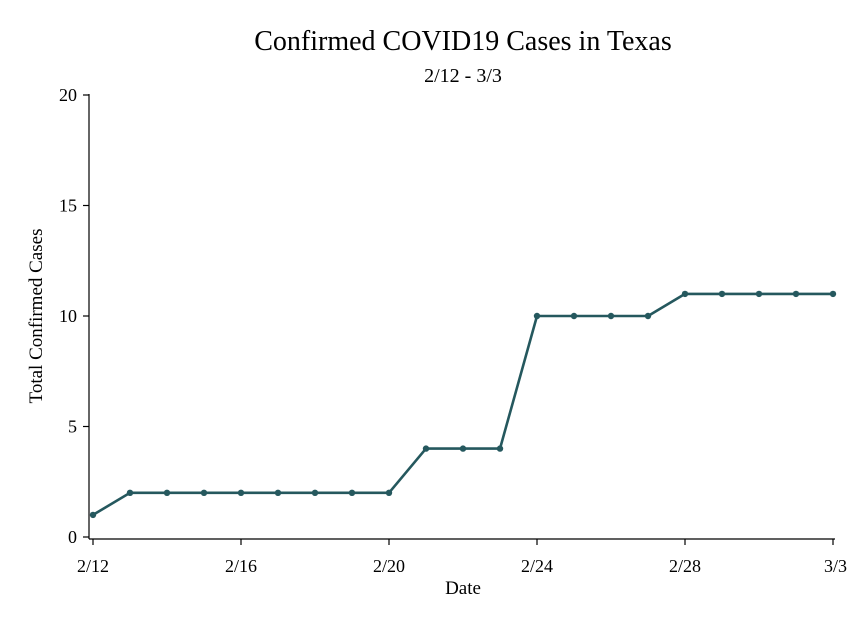 This screenshot has height=625, width=859. Describe the element at coordinates (241, 566) in the screenshot. I see `x-tick-label: 2/16` at that location.